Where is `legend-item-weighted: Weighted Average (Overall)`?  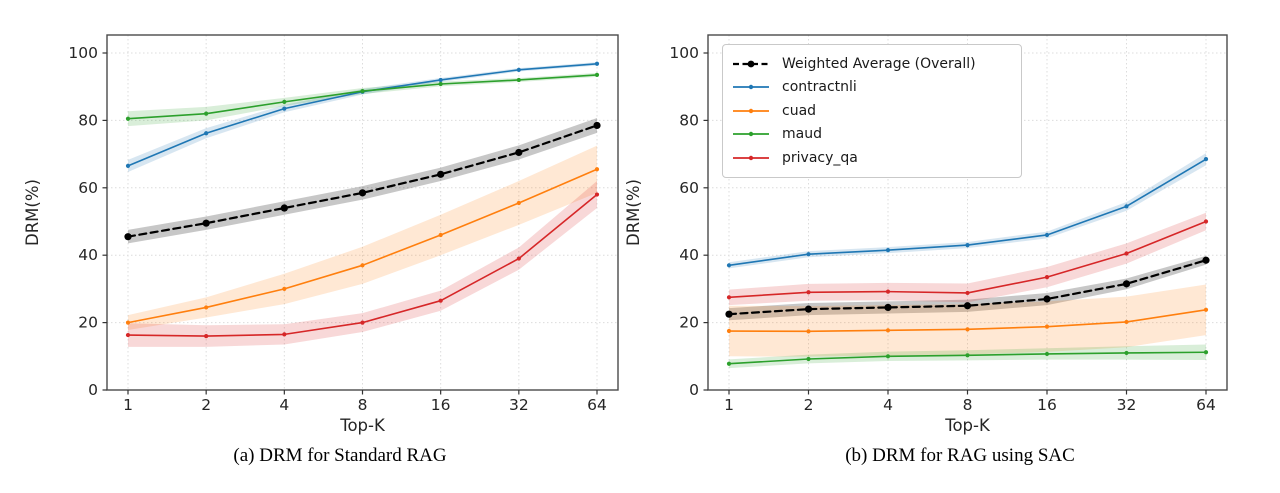
legend-item-weighted: Weighted Average (Overall) is located at coordinates (871, 64).